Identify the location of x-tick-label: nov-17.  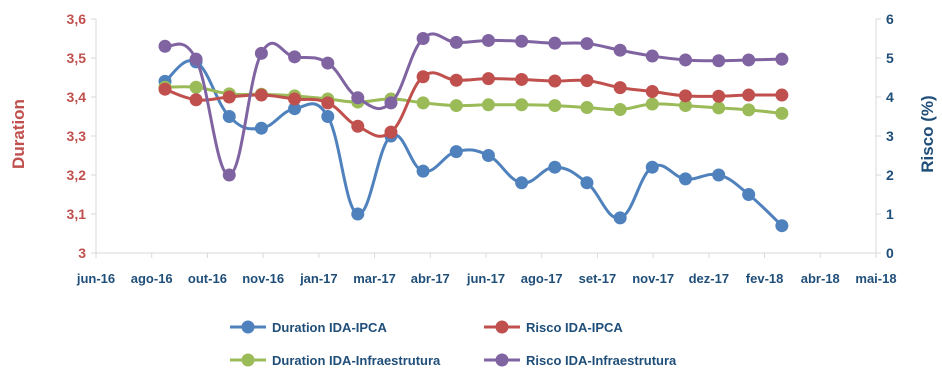
(653, 278).